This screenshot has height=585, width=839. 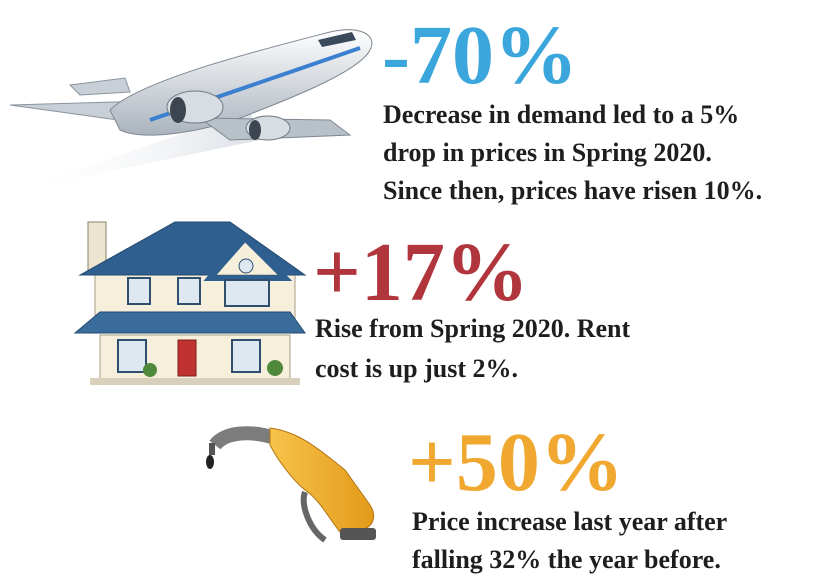 What do you see at coordinates (547, 152) in the screenshot?
I see `description-line: drop in prices in Spring 2020.` at bounding box center [547, 152].